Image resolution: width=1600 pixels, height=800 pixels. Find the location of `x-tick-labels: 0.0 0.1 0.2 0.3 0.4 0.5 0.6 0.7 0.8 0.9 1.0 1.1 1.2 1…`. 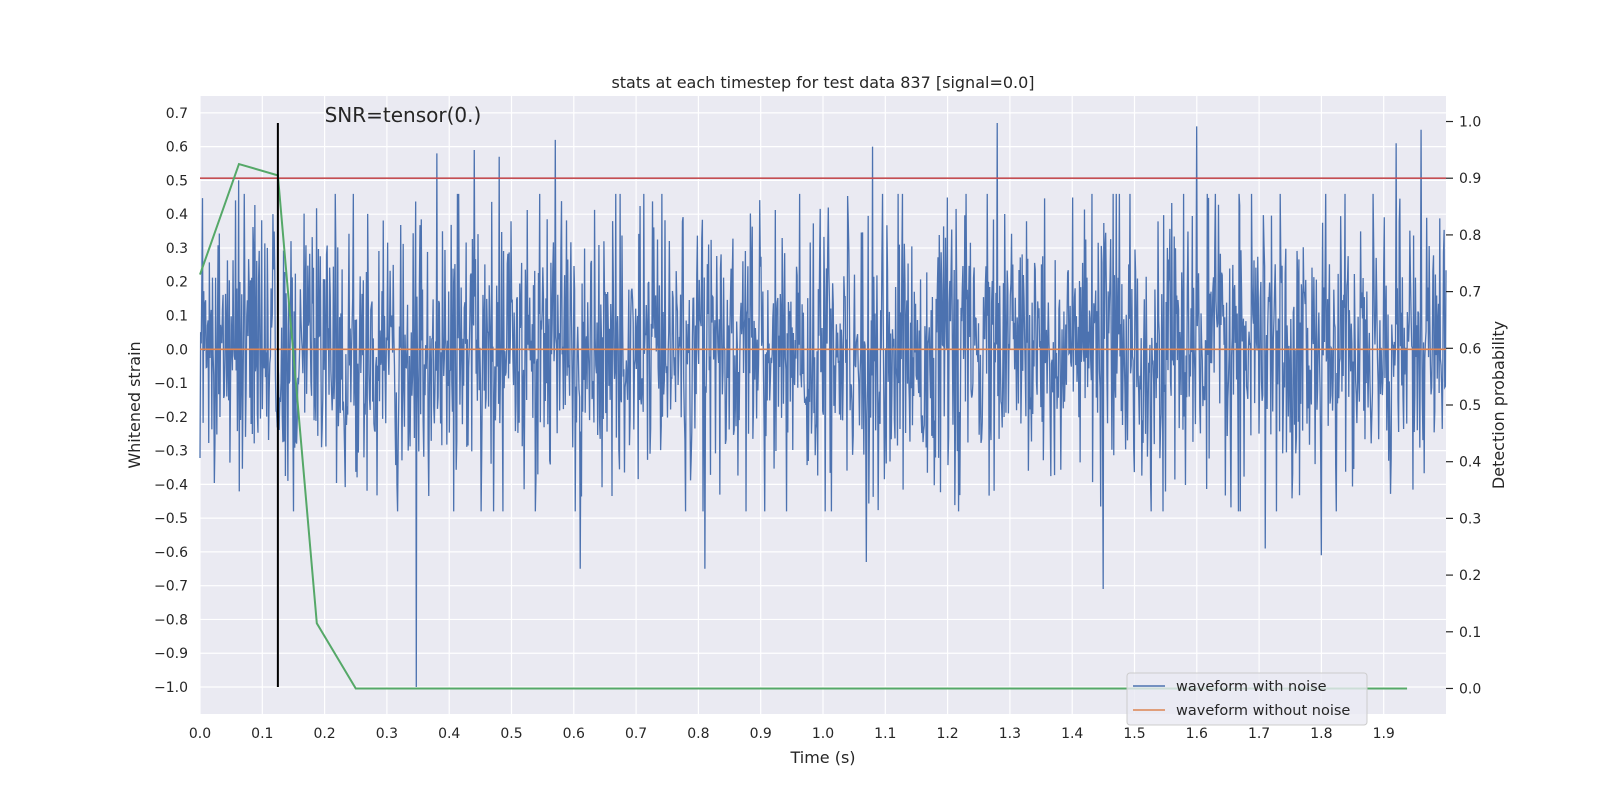

x-tick-labels: 0.0 0.1 0.2 0.3 0.4 0.5 0.6 0.7 0.8 0.9 1.0 1.1 1.2 1… is located at coordinates (792, 734).